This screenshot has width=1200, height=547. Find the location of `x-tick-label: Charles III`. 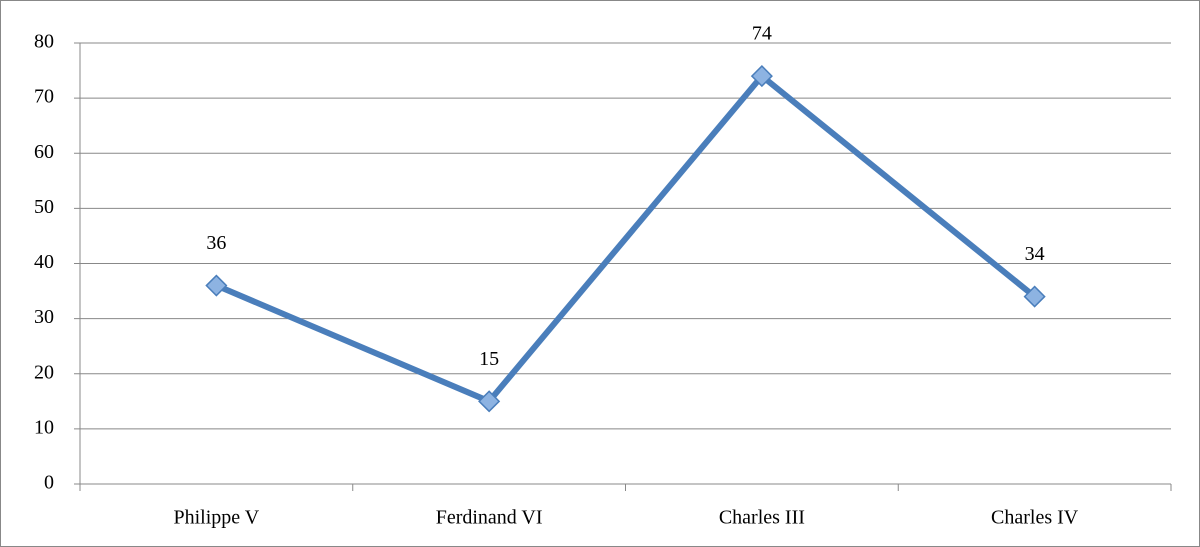

x-tick-label: Charles III is located at coordinates (762, 518).